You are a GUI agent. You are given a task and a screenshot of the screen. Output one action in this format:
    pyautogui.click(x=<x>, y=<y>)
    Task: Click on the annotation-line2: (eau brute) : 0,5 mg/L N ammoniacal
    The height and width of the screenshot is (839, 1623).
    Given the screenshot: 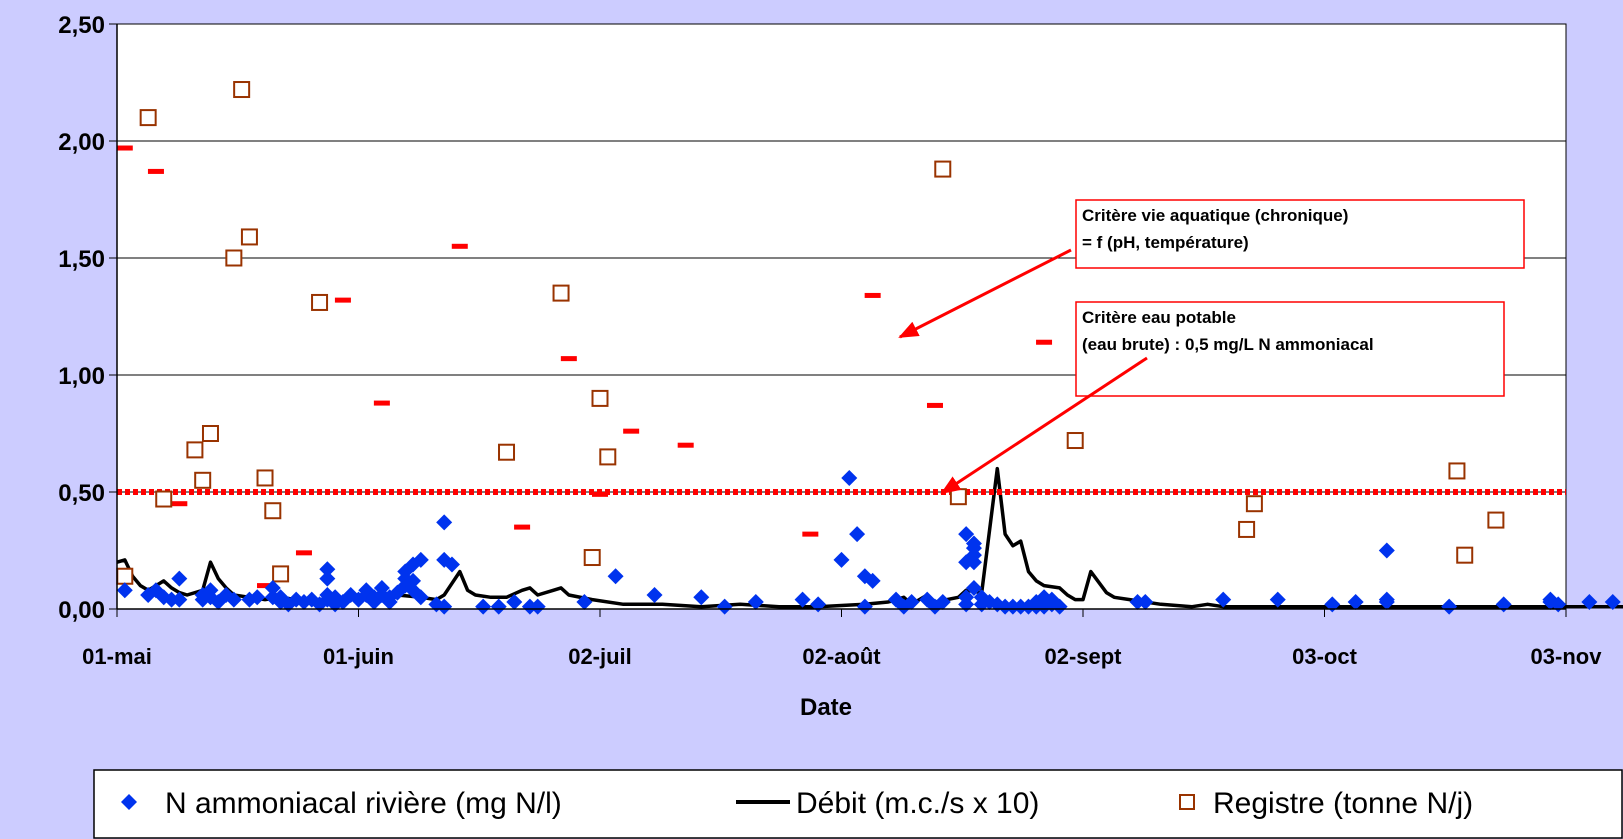 What is the action you would take?
    pyautogui.click(x=1228, y=344)
    